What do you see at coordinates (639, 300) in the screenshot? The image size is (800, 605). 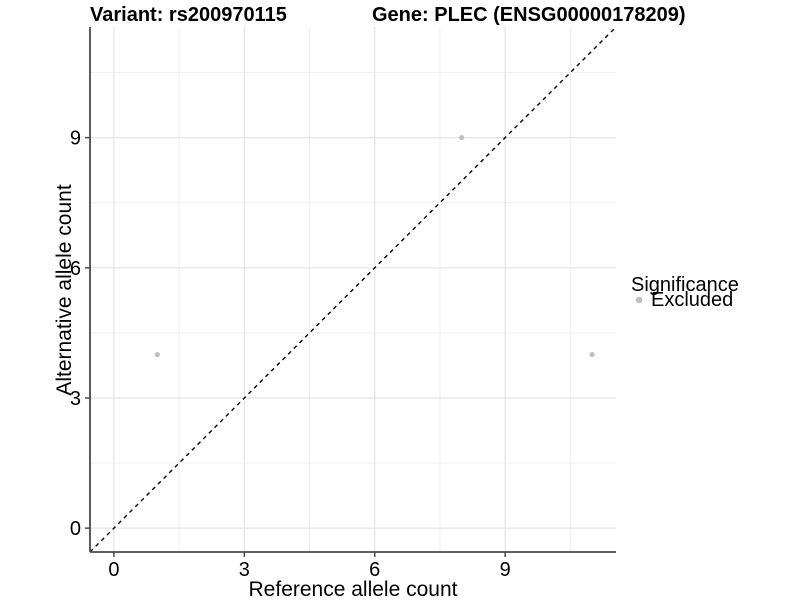 I see `legend-point-icon` at bounding box center [639, 300].